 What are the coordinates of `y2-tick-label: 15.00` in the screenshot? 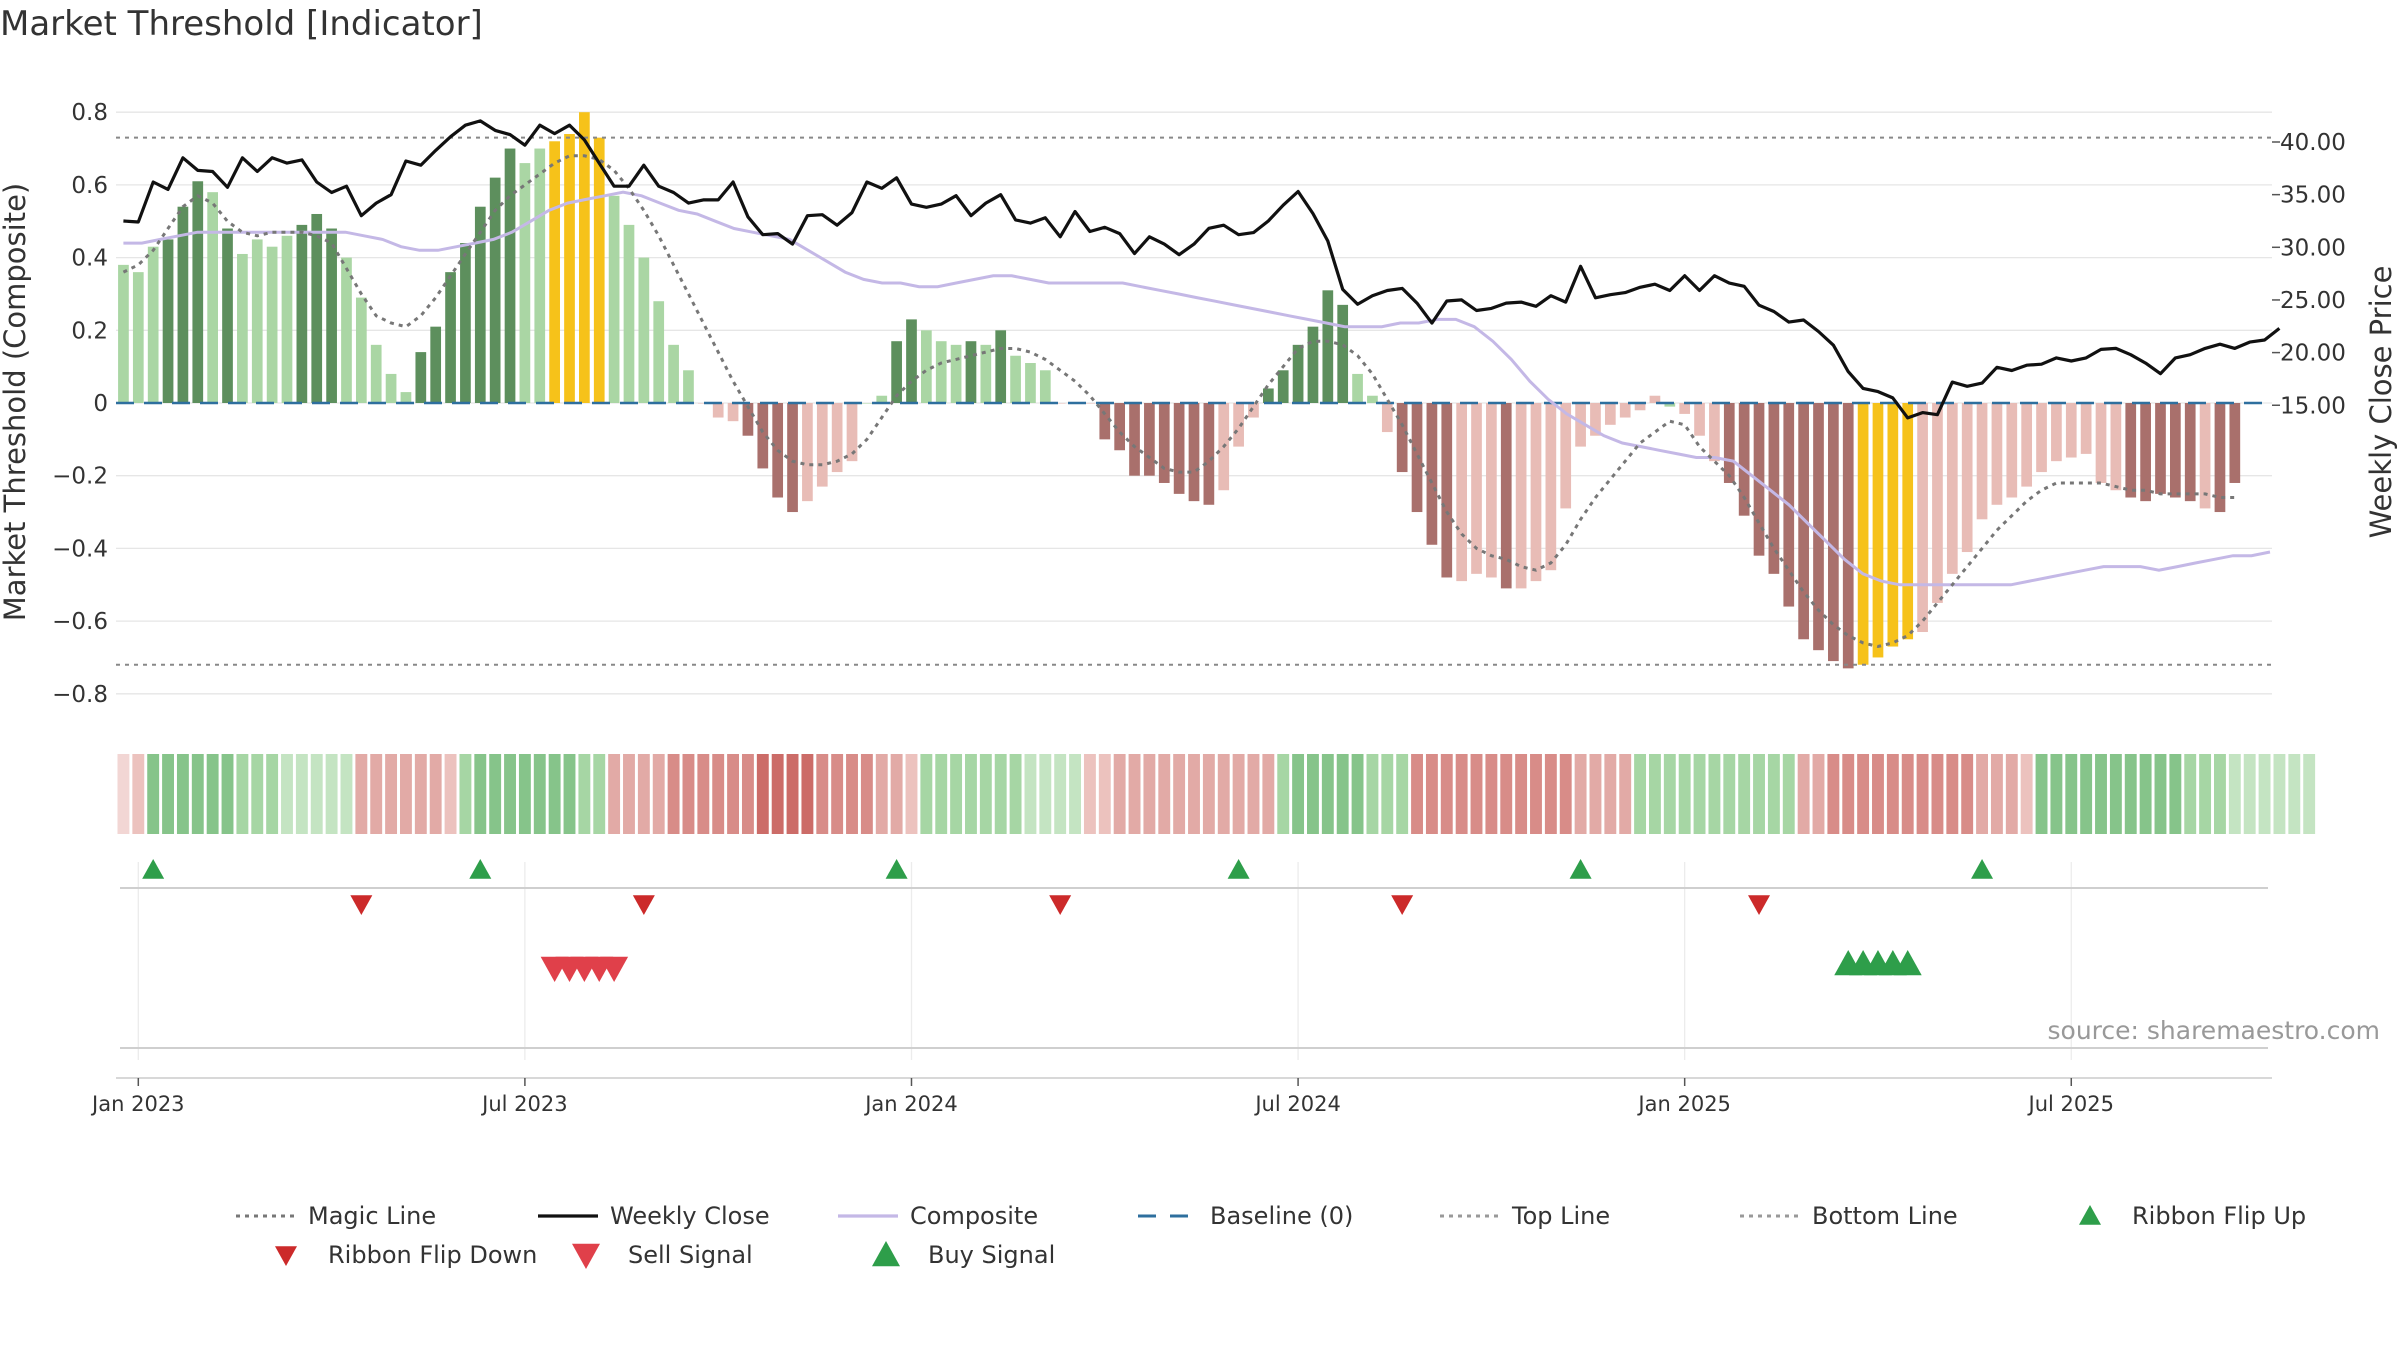 It's located at (2313, 406).